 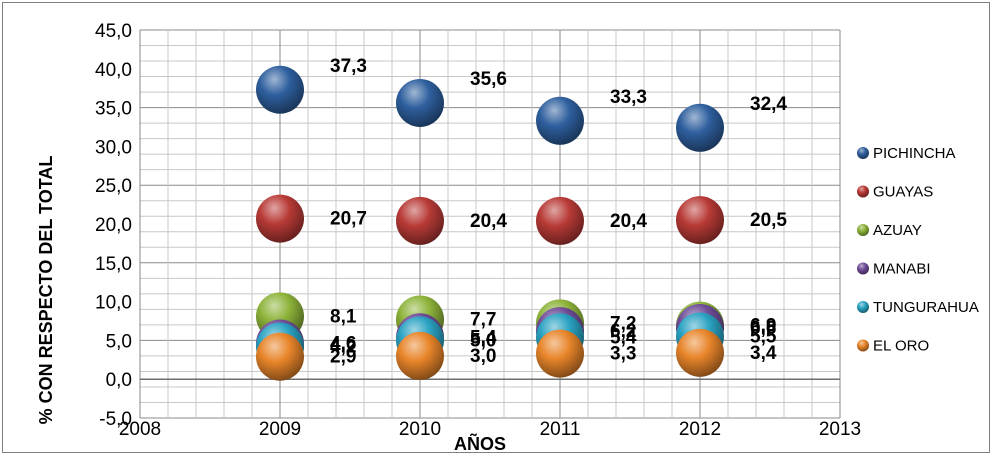 What do you see at coordinates (914, 153) in the screenshot?
I see `legend-label: PICHINCHA` at bounding box center [914, 153].